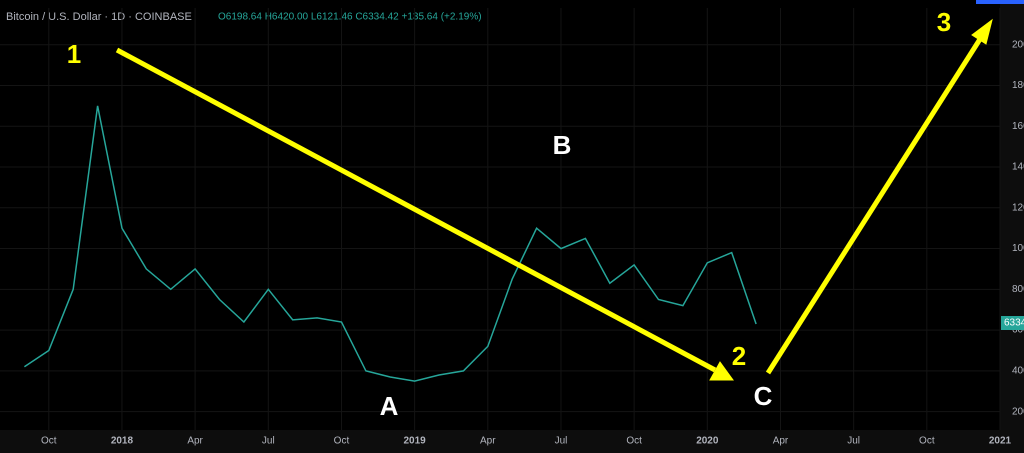  I want to click on y-tick-label: 18000, so click(1018, 85).